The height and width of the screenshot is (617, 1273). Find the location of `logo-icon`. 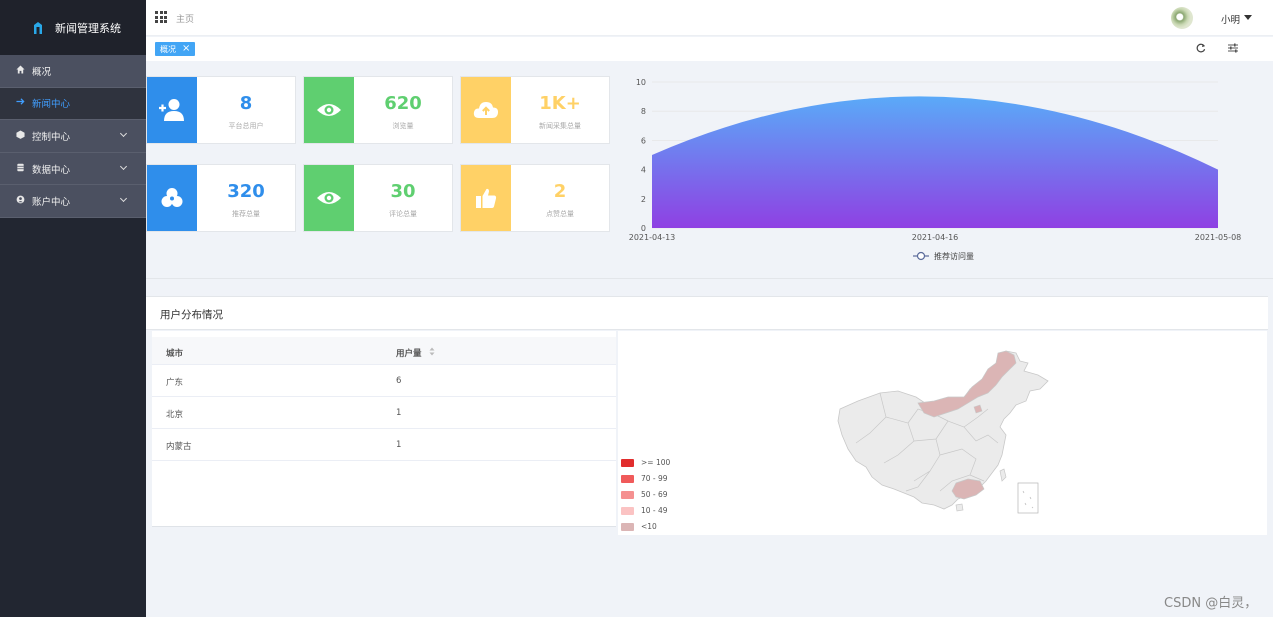

logo-icon is located at coordinates (38, 27).